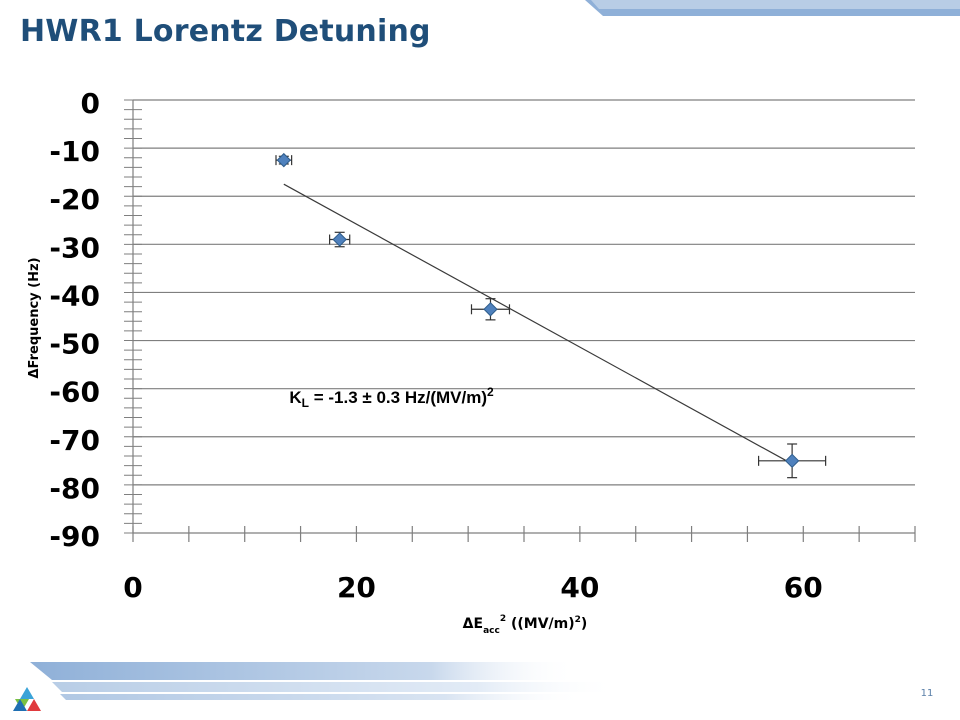  I want to click on y-tick-label: -40, so click(74, 295).